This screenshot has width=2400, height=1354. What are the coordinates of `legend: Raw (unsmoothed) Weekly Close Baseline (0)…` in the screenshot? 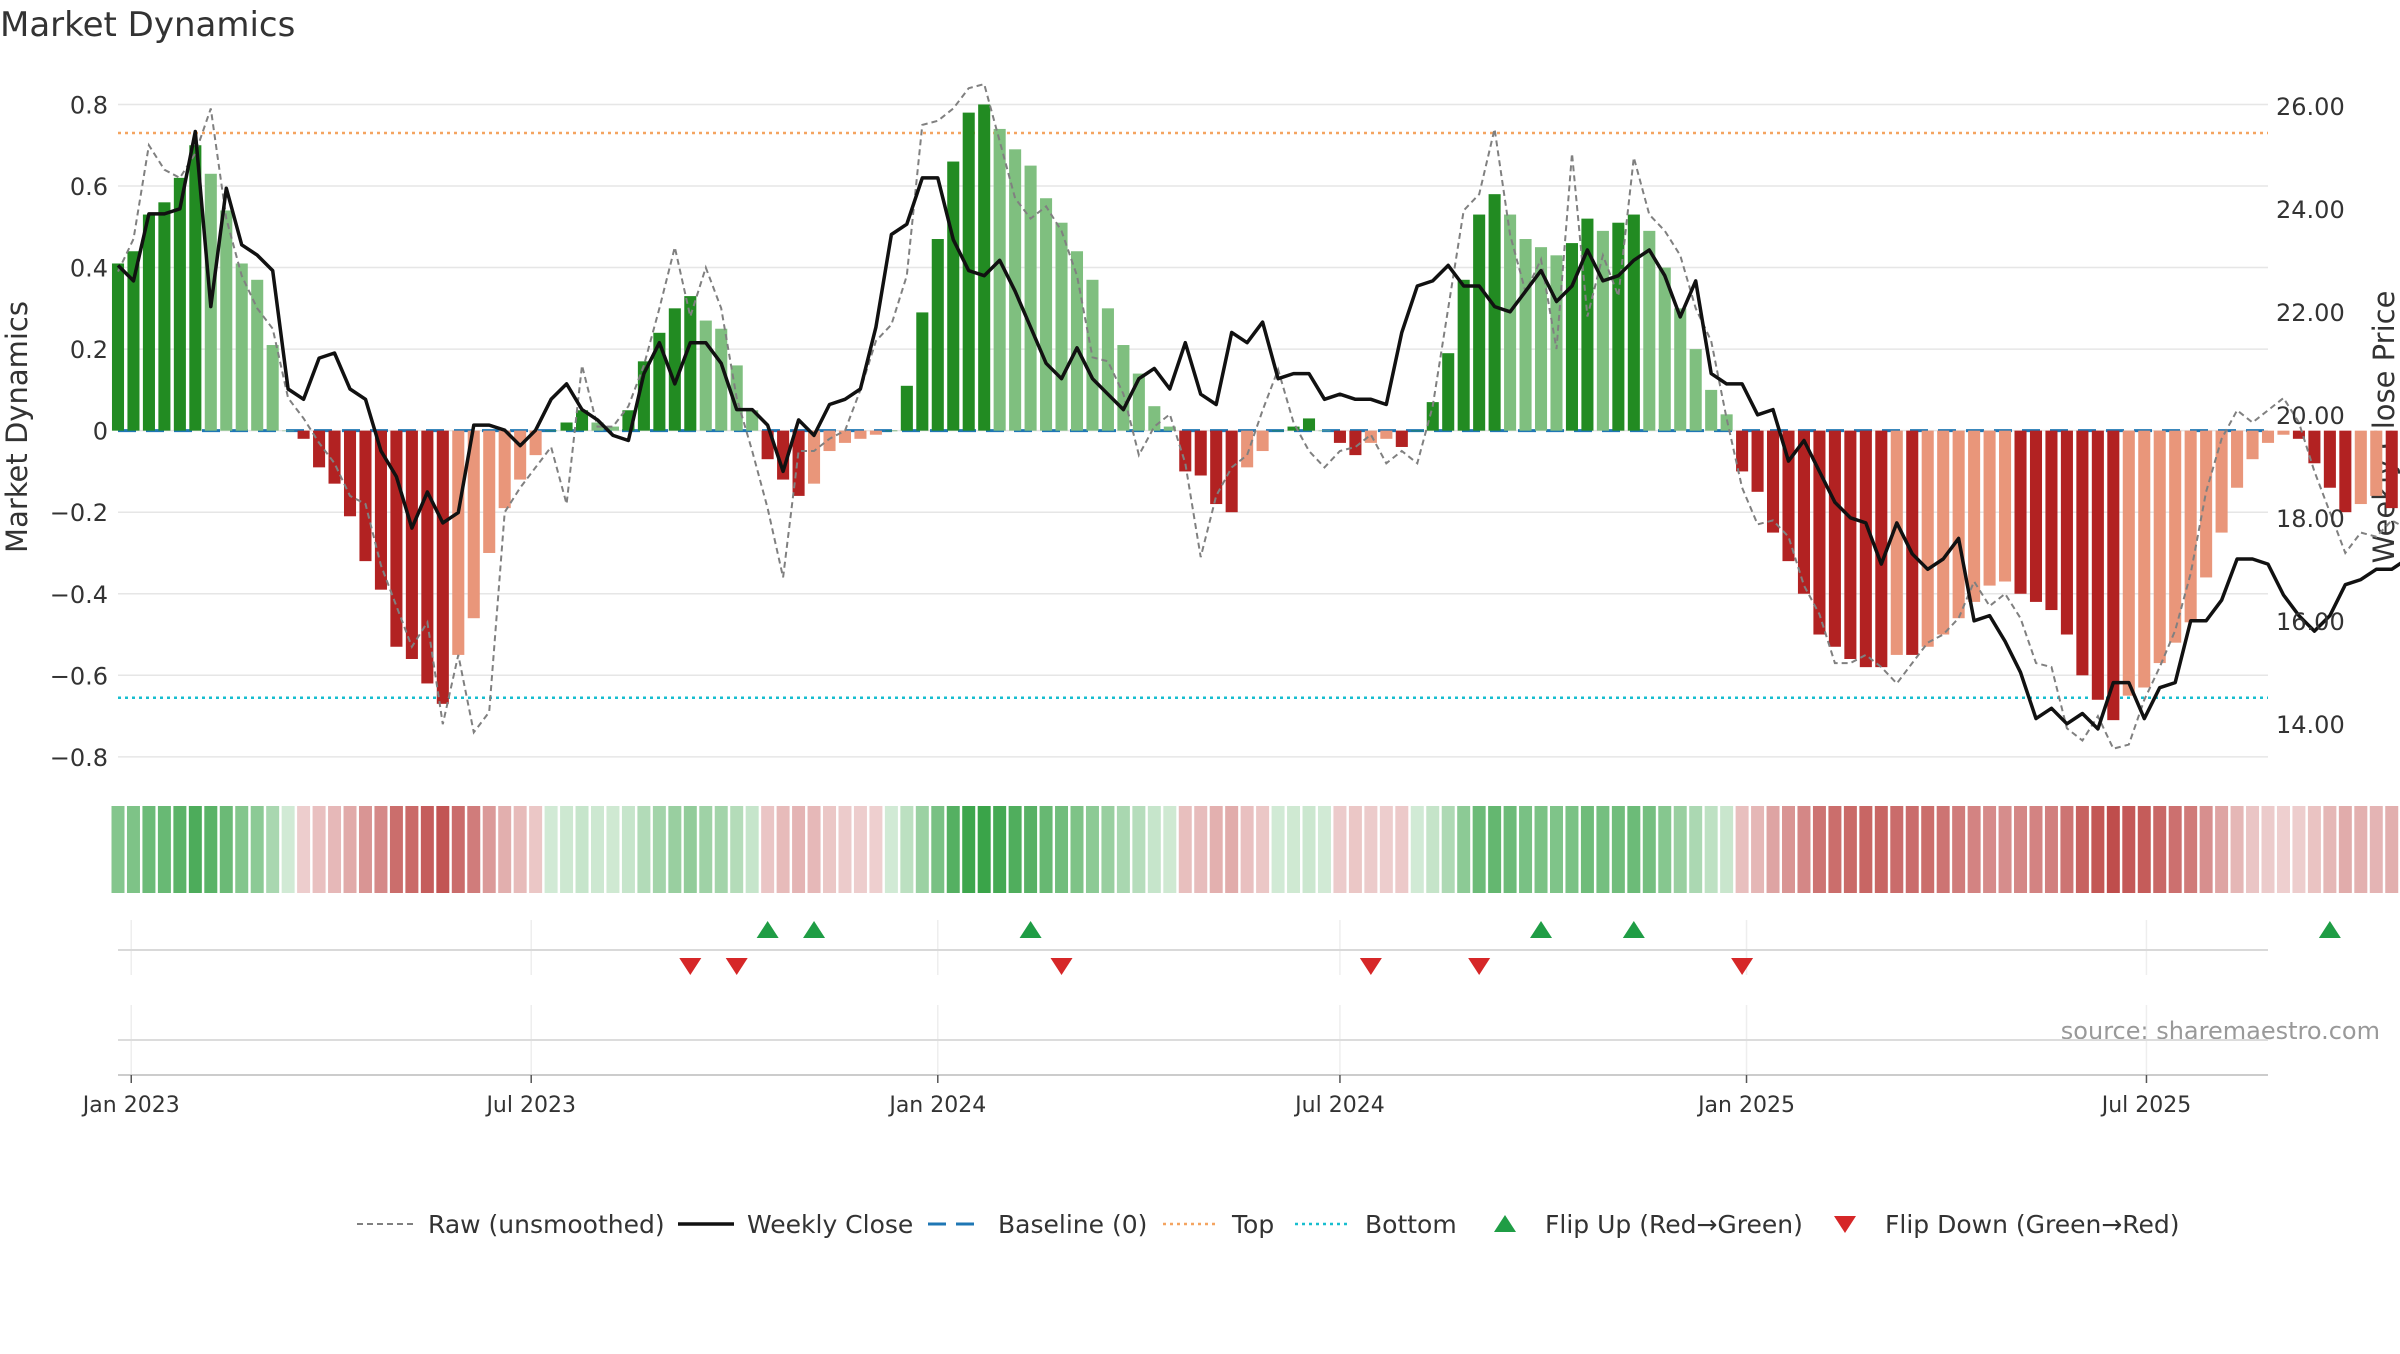 It's located at (1268, 1224).